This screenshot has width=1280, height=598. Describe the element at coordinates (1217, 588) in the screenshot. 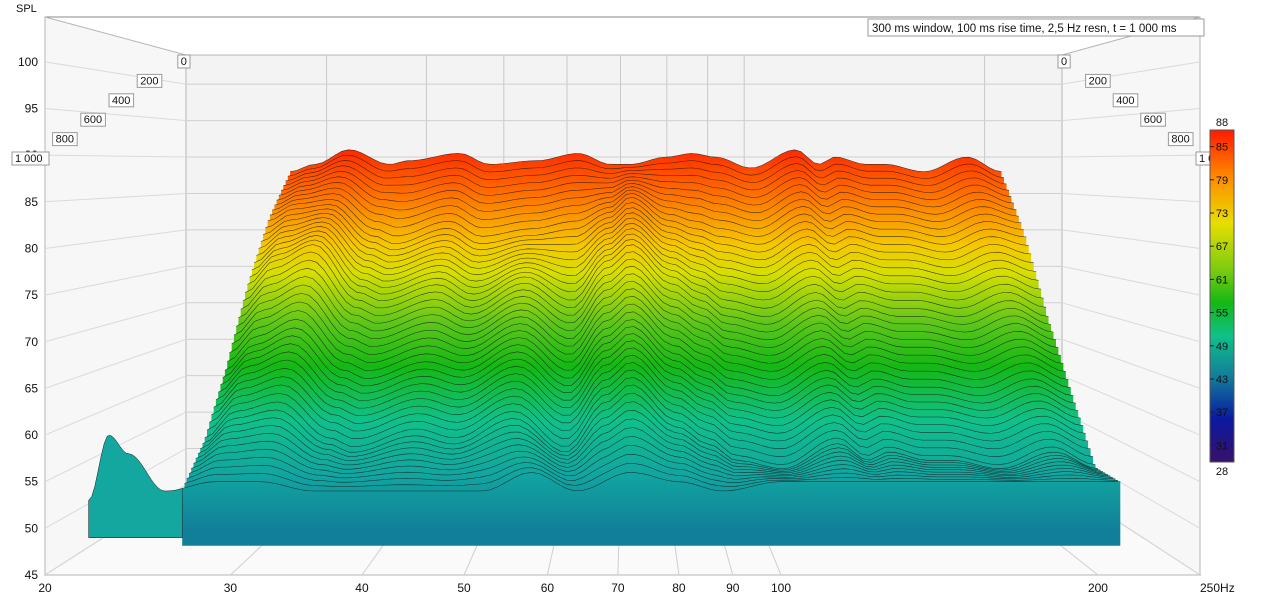

I see `x-tick-label: 250Hz` at that location.